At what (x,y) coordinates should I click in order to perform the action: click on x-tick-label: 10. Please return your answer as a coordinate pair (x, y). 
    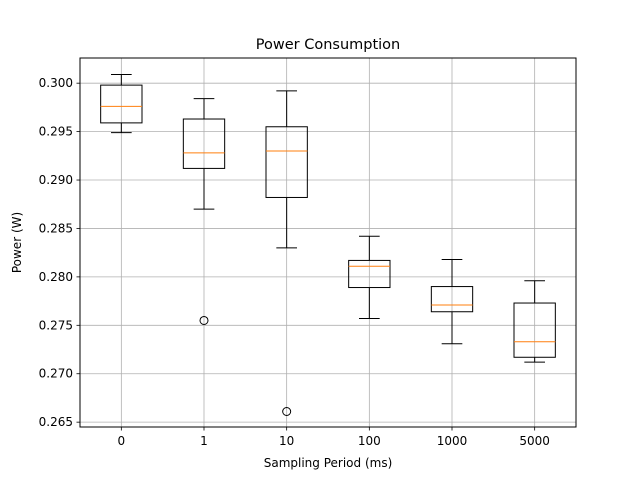
    Looking at the image, I should click on (286, 441).